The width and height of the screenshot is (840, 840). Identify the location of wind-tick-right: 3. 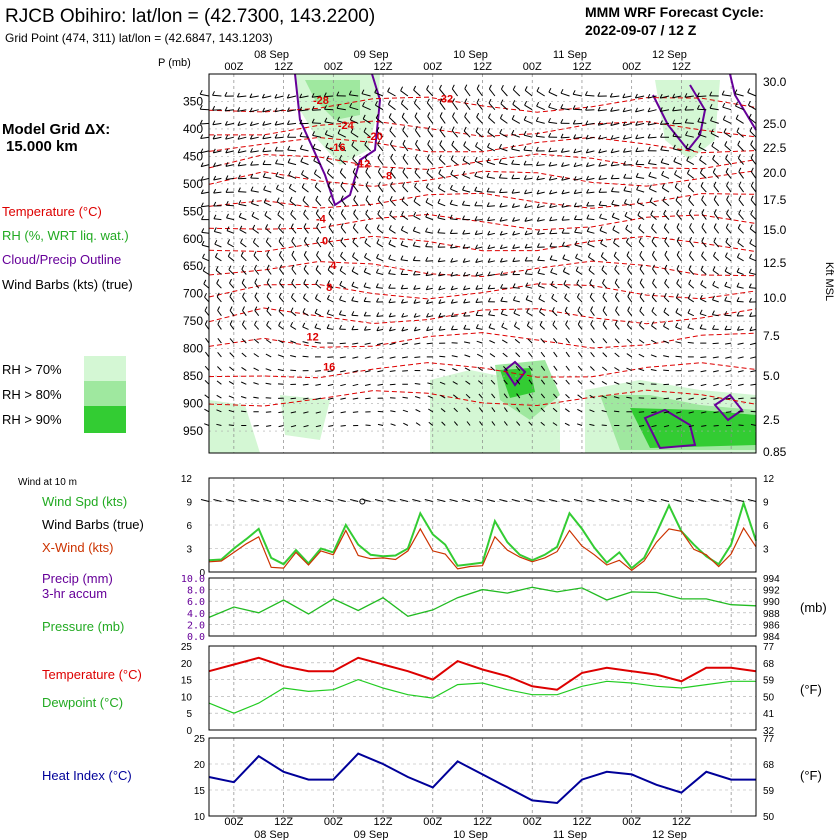
(766, 550).